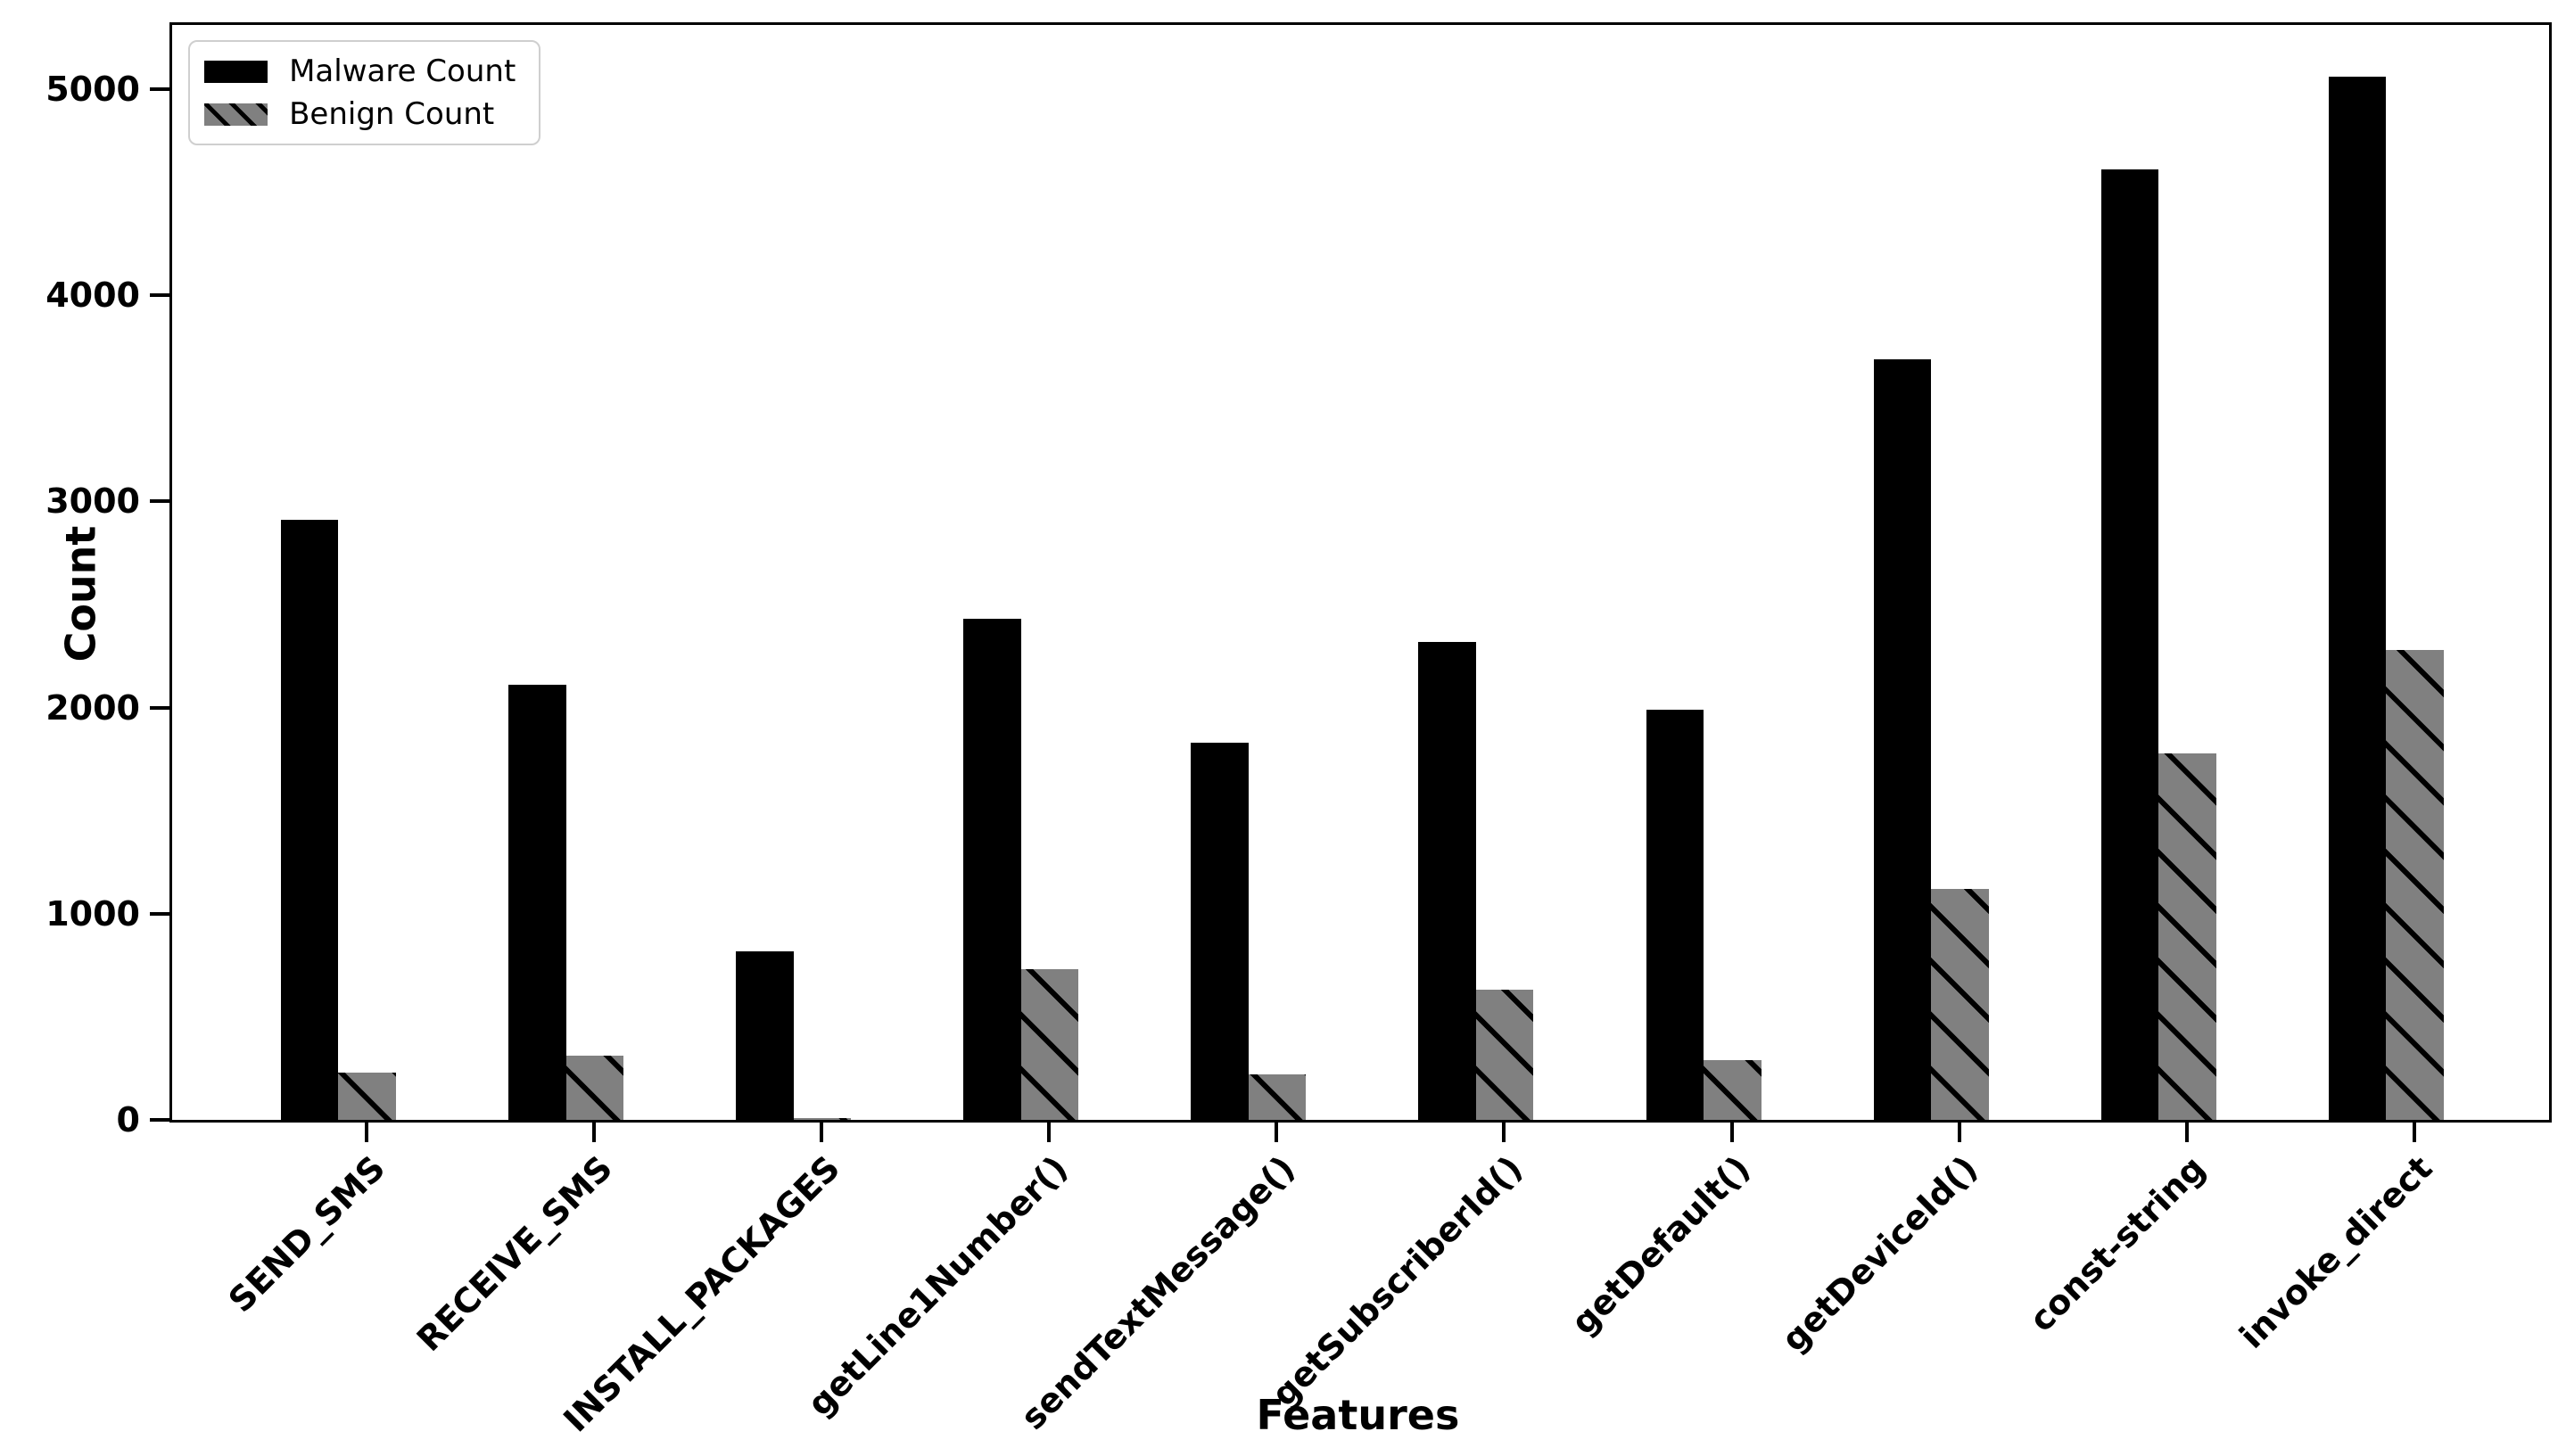 The width and height of the screenshot is (2566, 1456). I want to click on x-tick-label-const-string: const-string, so click(2117, 1244).